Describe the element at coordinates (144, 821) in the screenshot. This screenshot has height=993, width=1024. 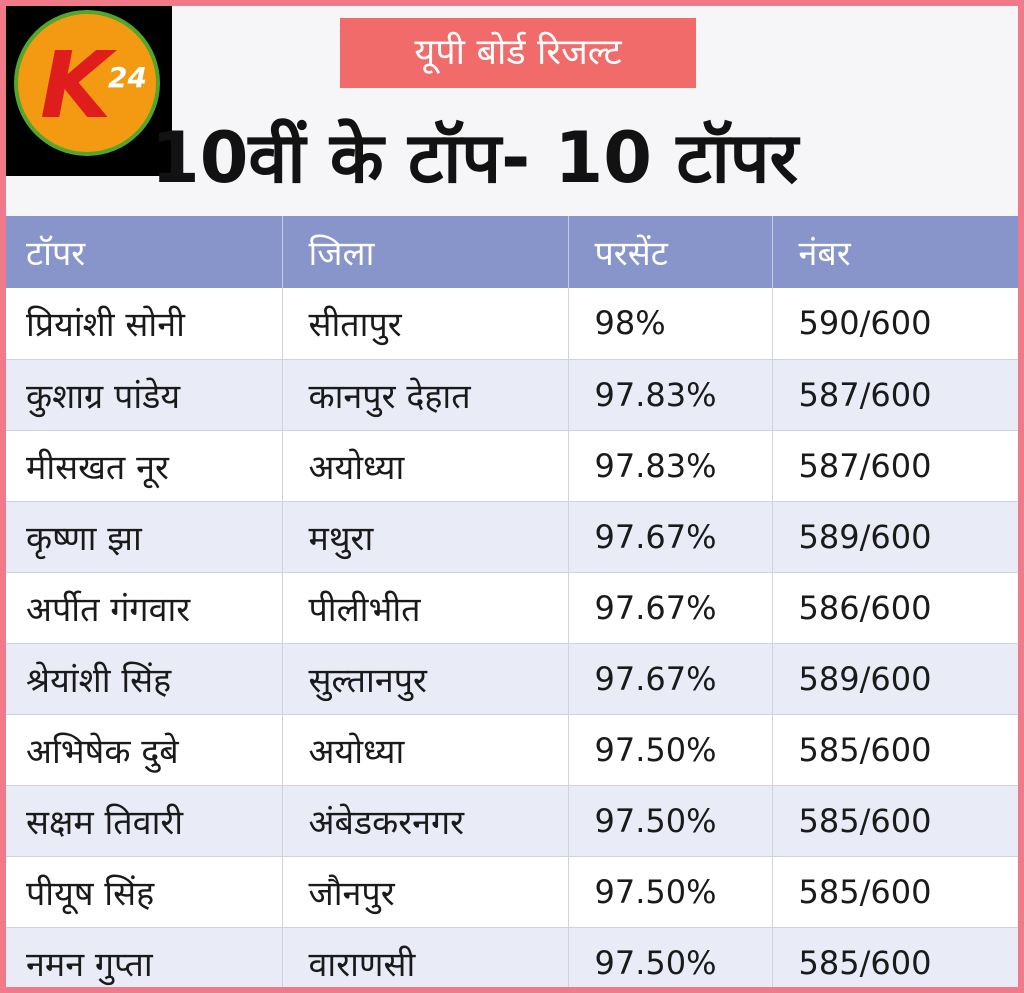
I see `topper-name-cell: सक्षम तिवारी` at that location.